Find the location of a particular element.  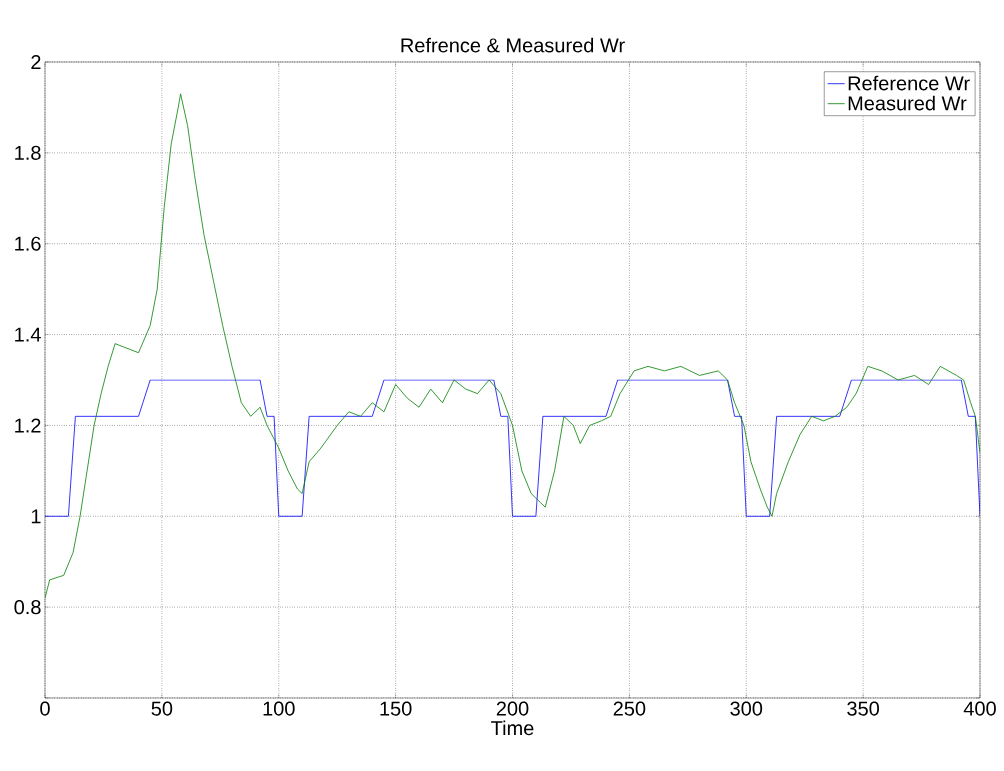

y-tick-label: 0.8 is located at coordinates (27, 607).